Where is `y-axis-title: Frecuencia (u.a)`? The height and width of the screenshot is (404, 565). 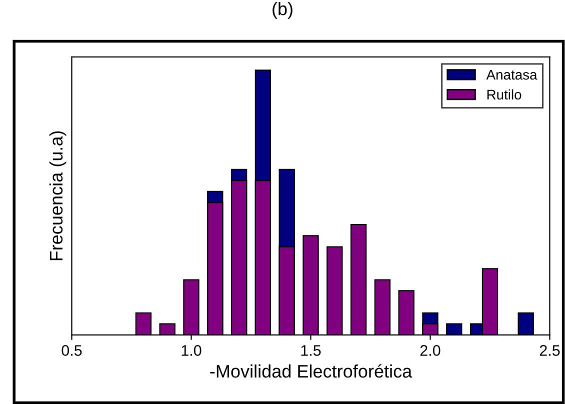
y-axis-title: Frecuencia (u.a) is located at coordinates (57, 195).